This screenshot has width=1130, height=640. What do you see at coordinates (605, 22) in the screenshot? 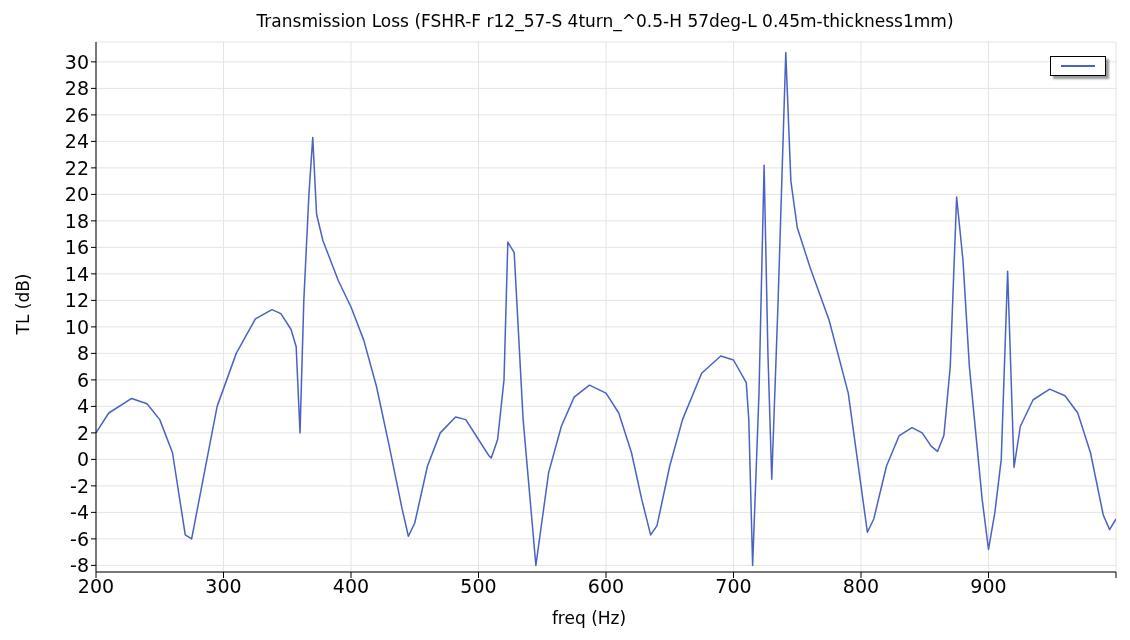
I see `chart-title: Transmission Loss (FSHR-F r12_57-S 4turn_^0.5-H 57deg-L 0.45m-thickness1mm)` at bounding box center [605, 22].